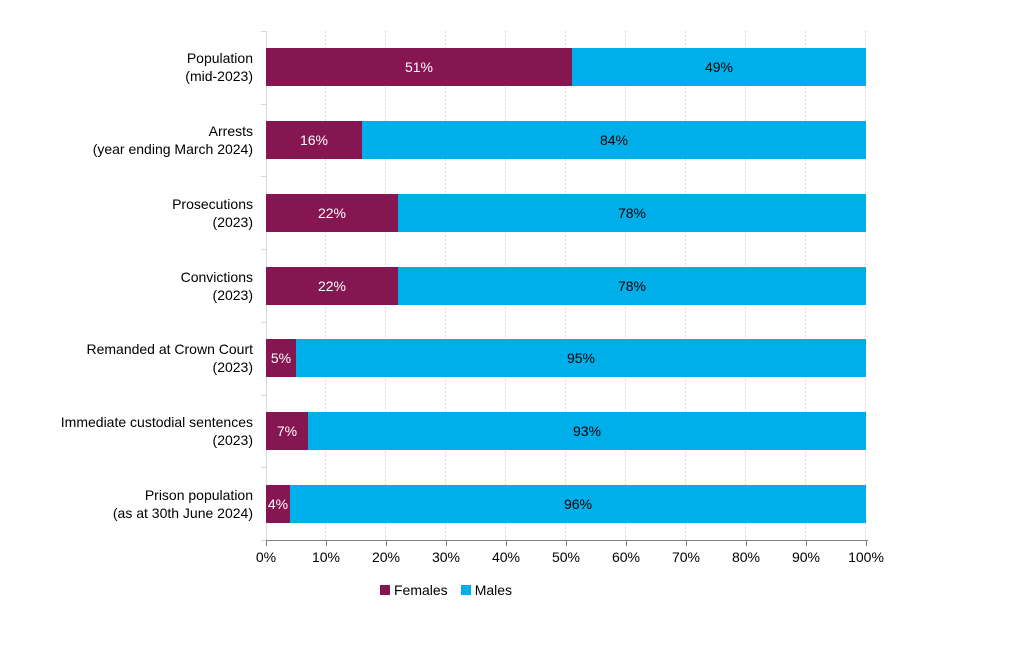 This screenshot has height=646, width=1033. I want to click on category-label: Prison population (as at 30th June 2024), so click(126, 503).